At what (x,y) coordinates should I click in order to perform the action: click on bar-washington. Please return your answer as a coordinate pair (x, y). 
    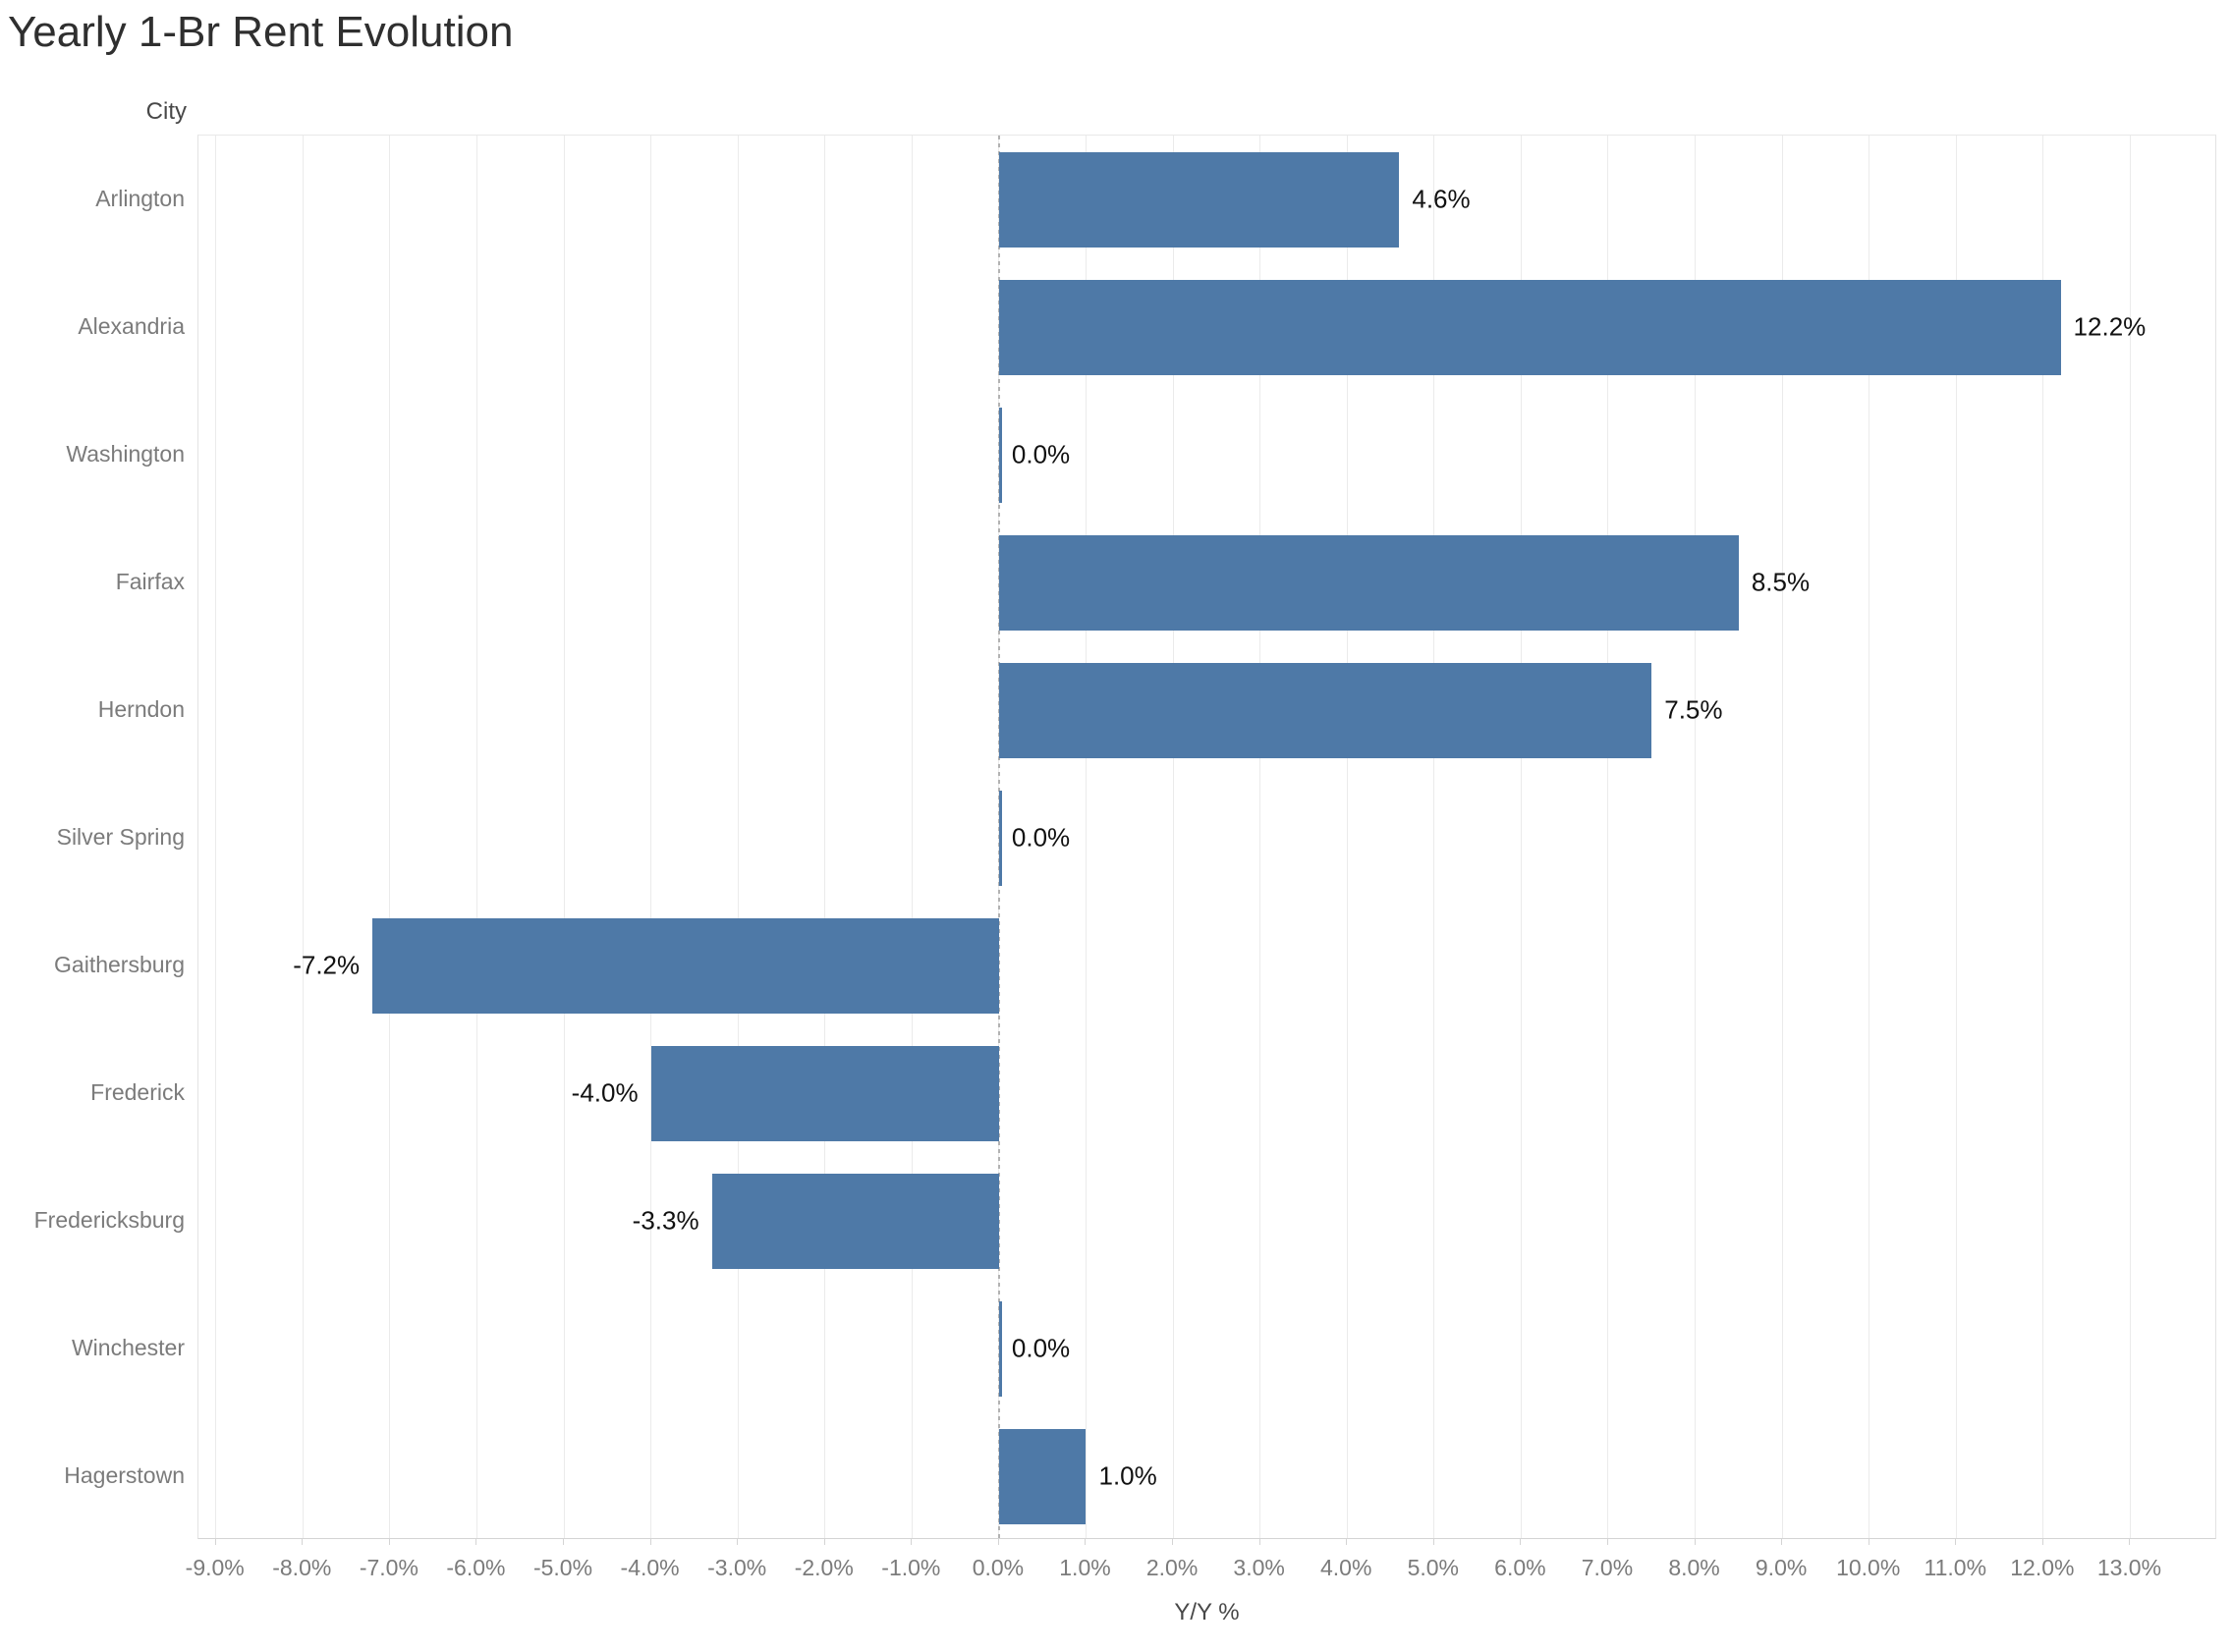
    Looking at the image, I should click on (1000, 455).